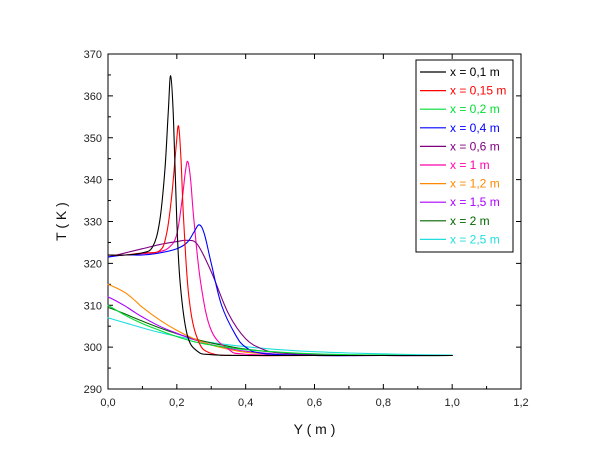 This screenshot has height=465, width=605. What do you see at coordinates (280, 336) in the screenshot?
I see `series-line-x-2-5-m` at bounding box center [280, 336].